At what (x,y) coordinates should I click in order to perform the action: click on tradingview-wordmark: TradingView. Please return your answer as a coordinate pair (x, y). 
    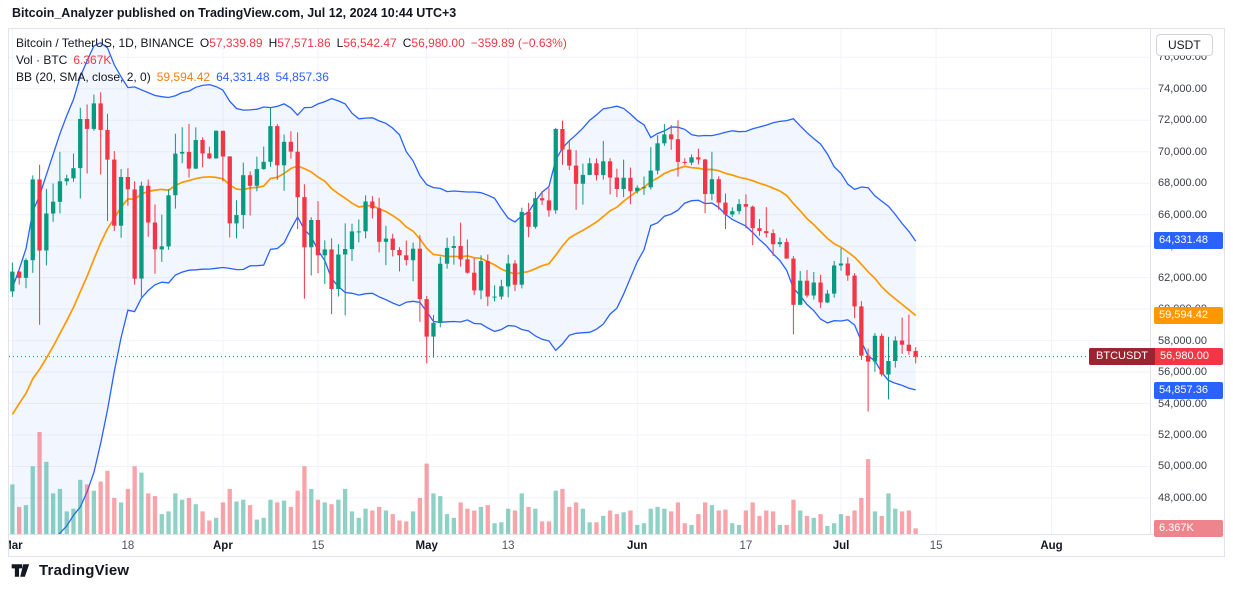
    Looking at the image, I should click on (84, 570).